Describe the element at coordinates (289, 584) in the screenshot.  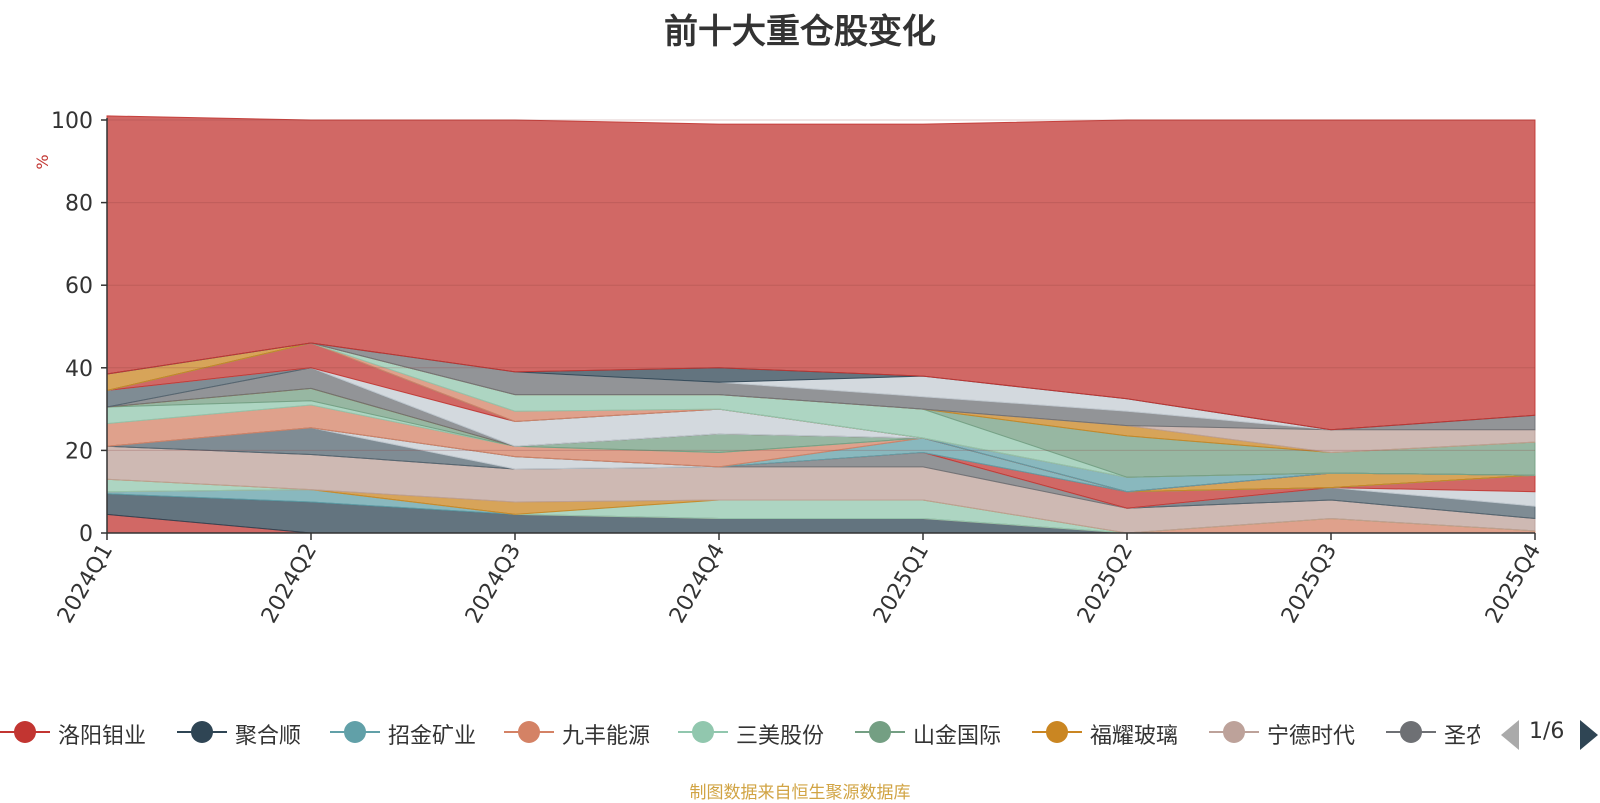
I see `x-tick-label: 2024Q2` at that location.